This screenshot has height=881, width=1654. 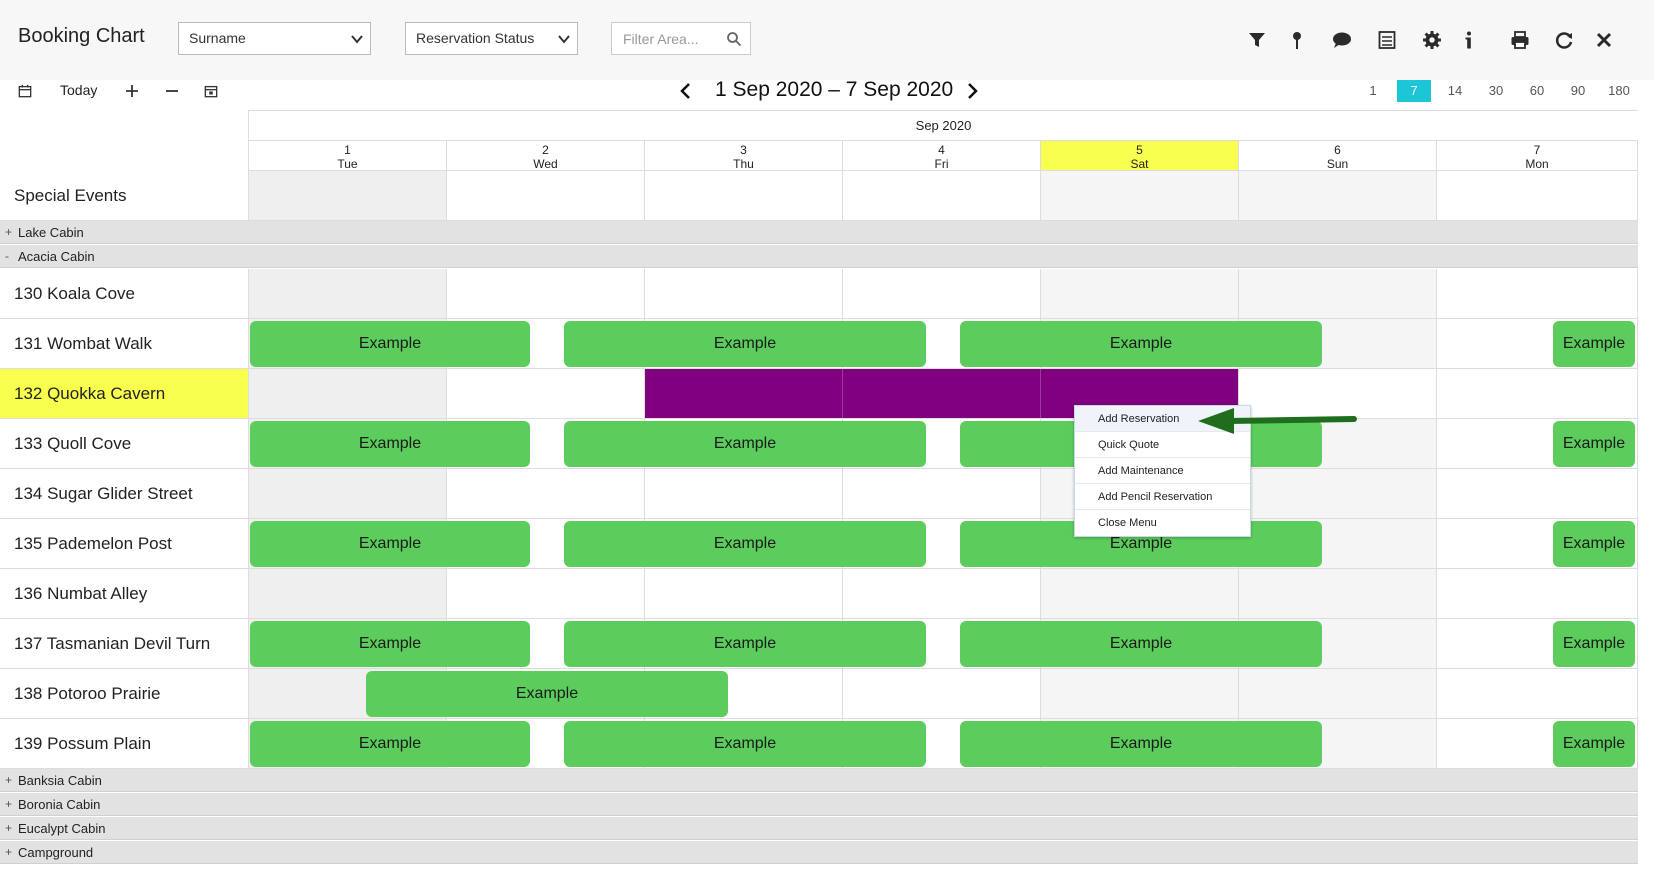 I want to click on pin-icon, so click(x=1297, y=40).